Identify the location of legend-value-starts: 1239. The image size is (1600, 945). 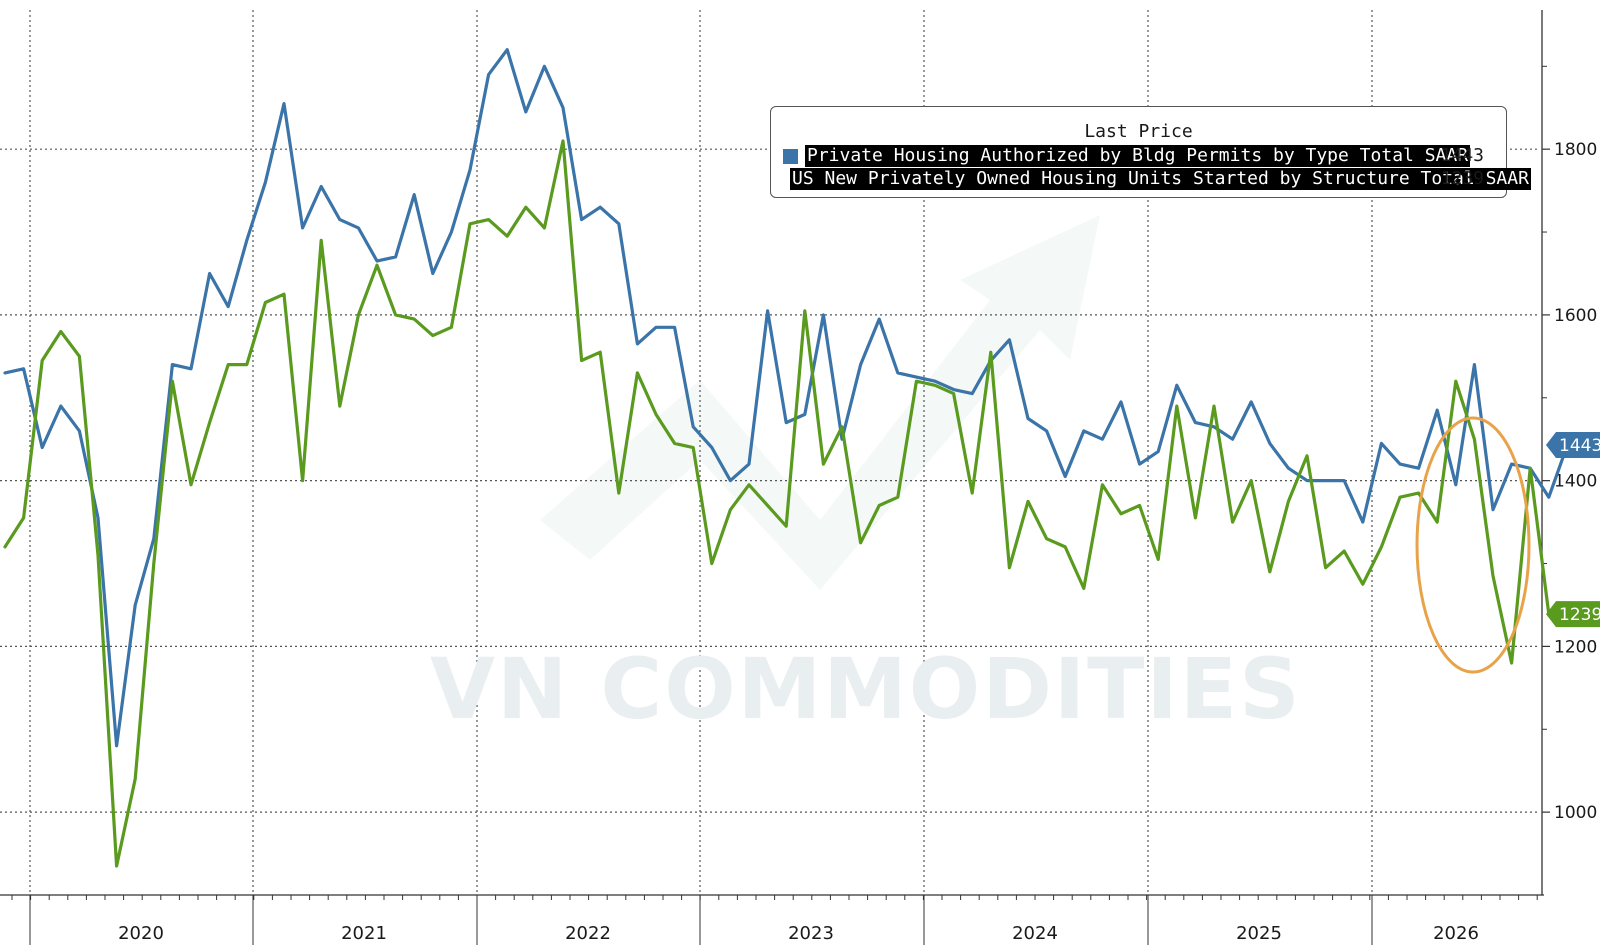
(1462, 178).